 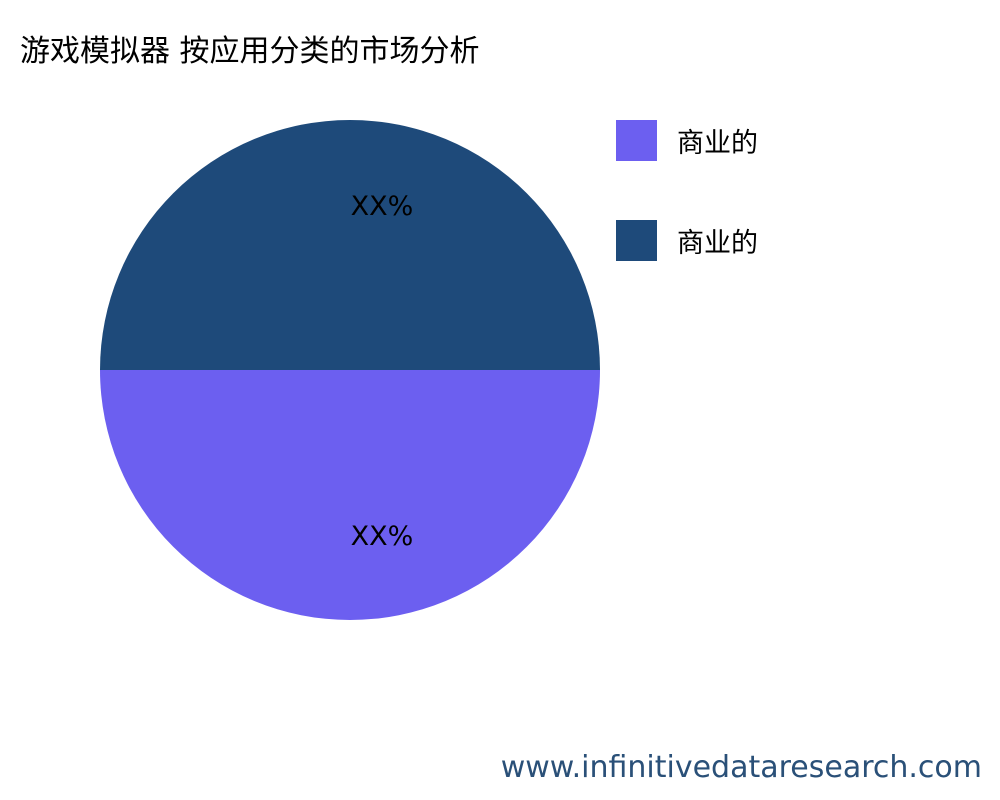 I want to click on chart-title: 游戏模拟器 按应用分类的市场分析, so click(x=250, y=51).